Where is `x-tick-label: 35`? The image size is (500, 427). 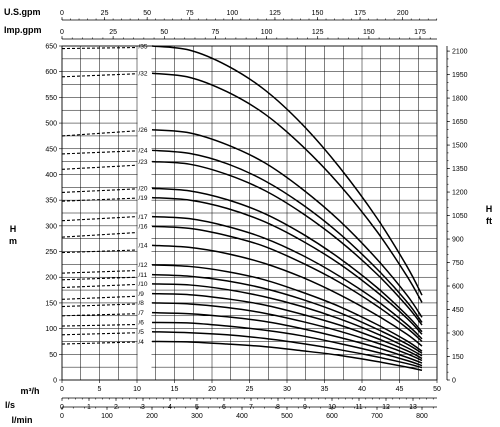 x-tick-label: 35 is located at coordinates (325, 389).